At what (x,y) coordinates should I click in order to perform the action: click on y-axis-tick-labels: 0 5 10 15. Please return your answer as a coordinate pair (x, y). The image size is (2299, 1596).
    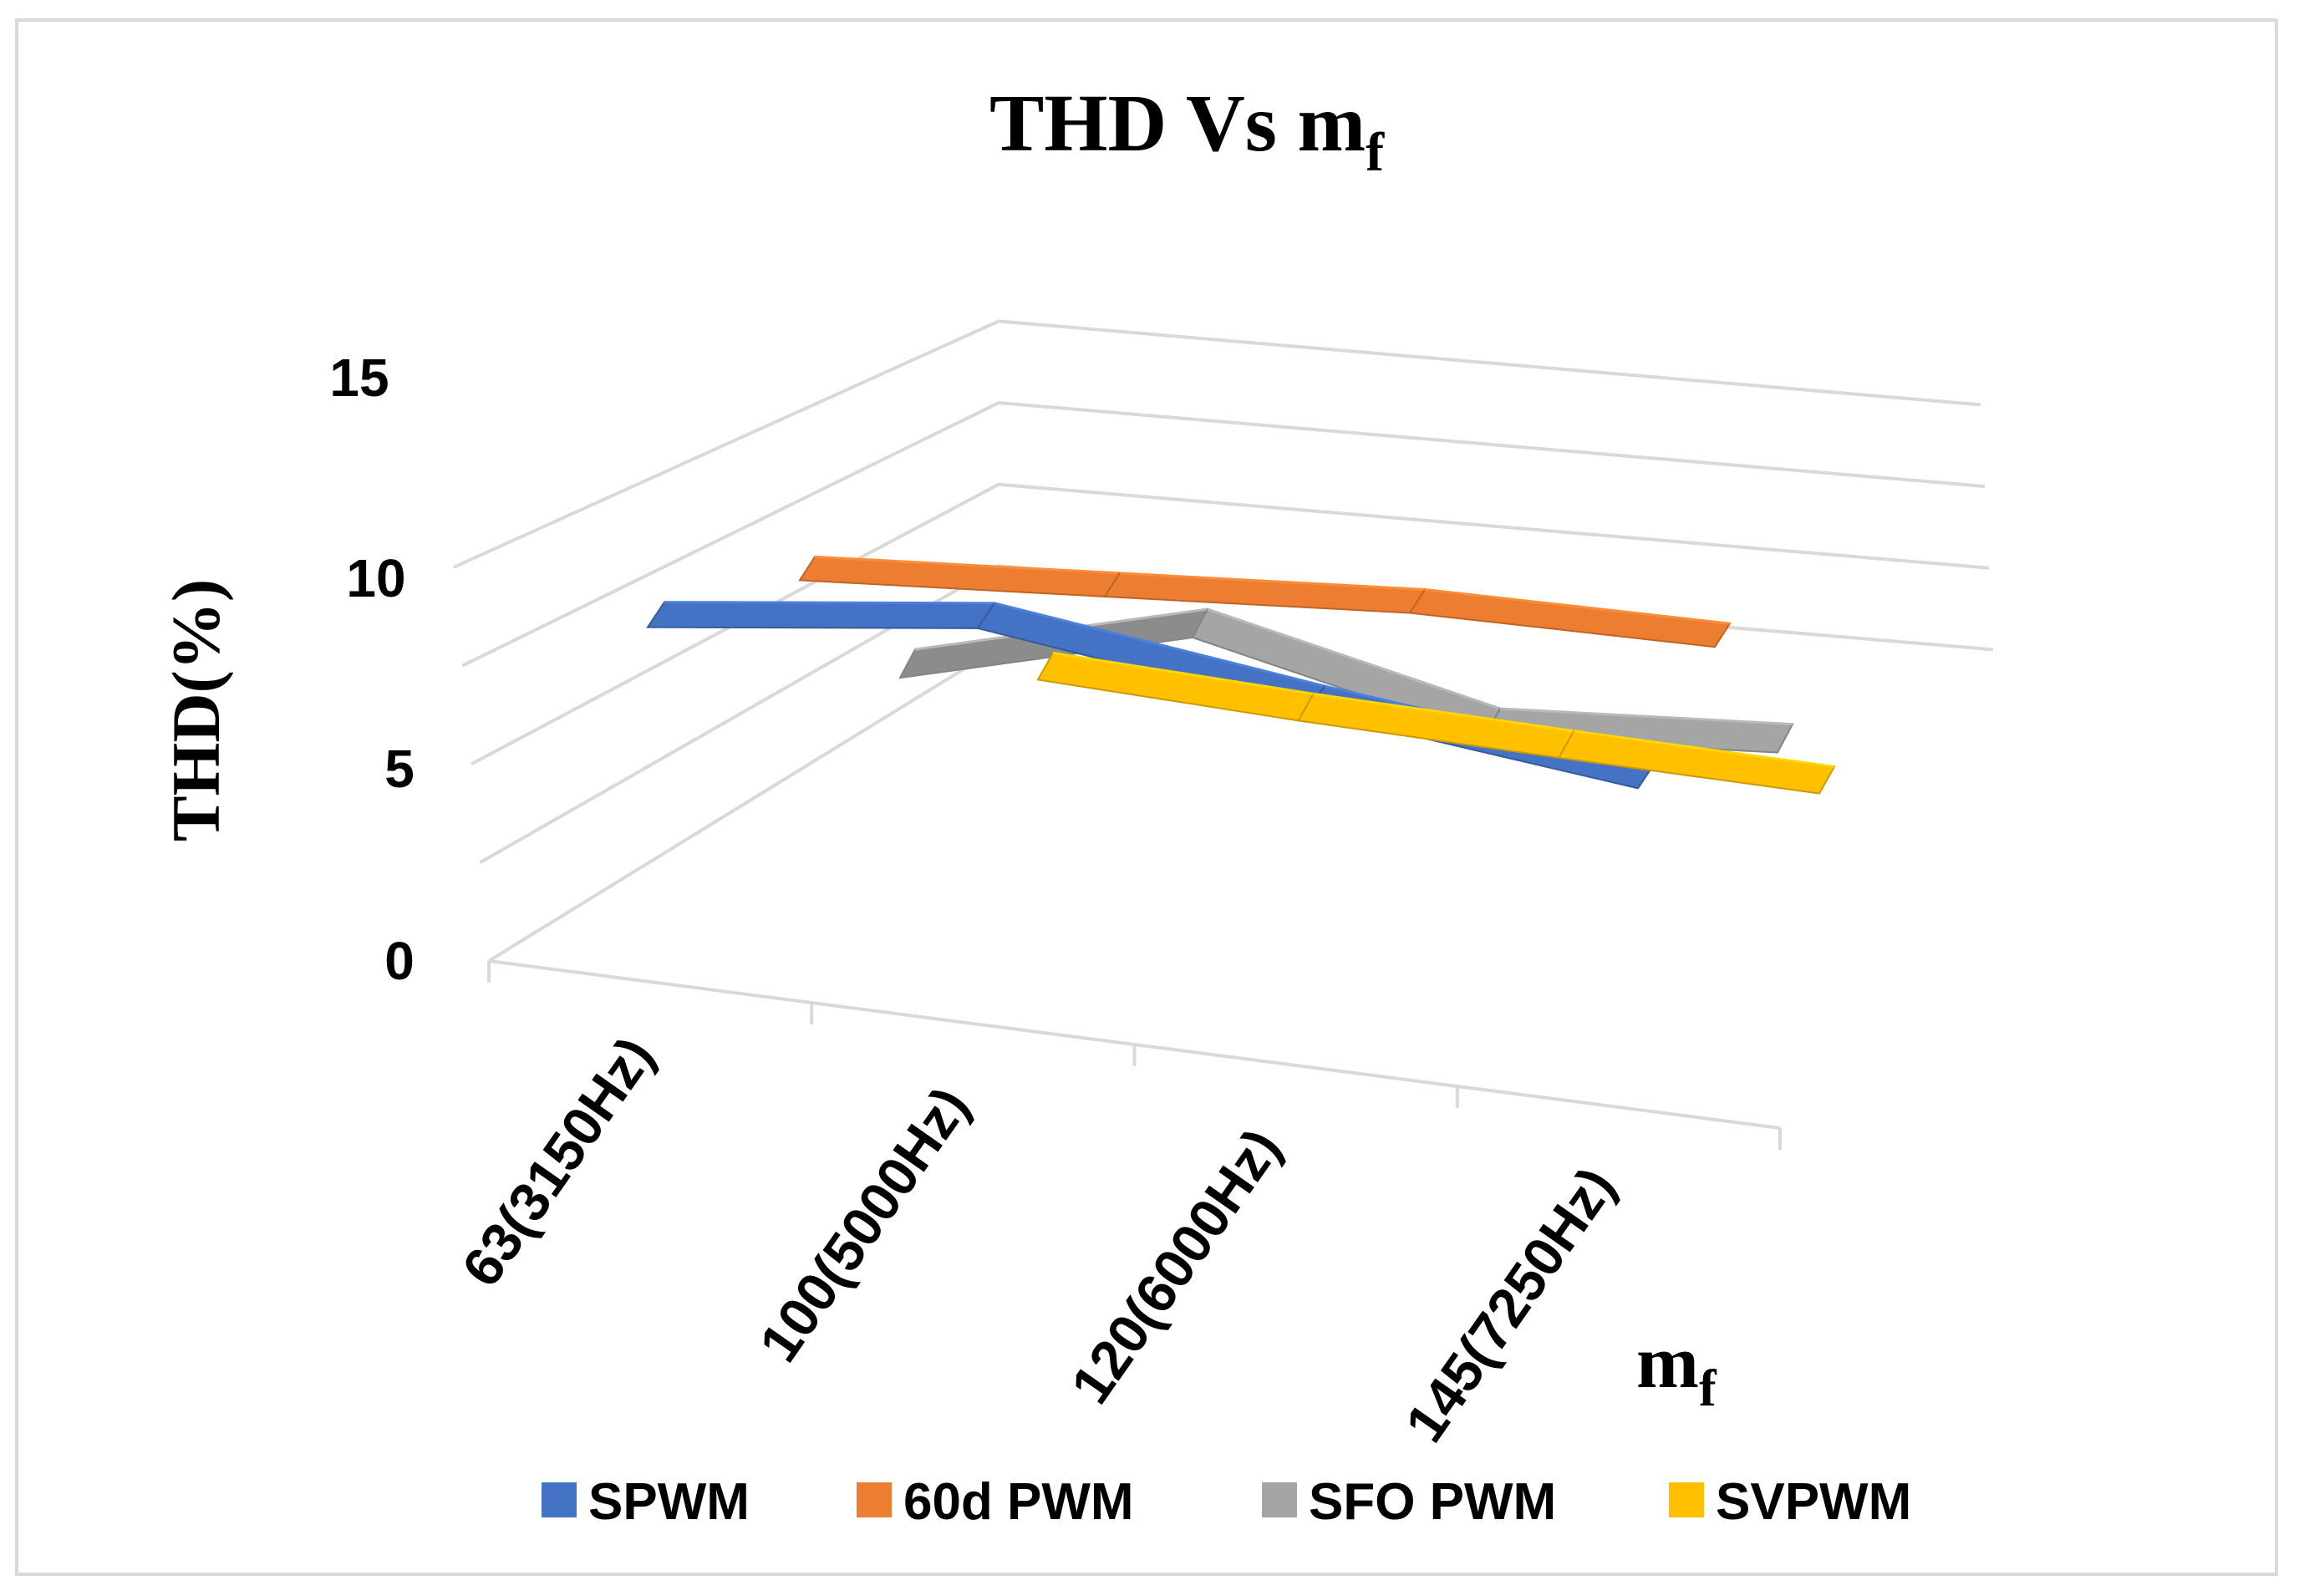
    Looking at the image, I should click on (371, 669).